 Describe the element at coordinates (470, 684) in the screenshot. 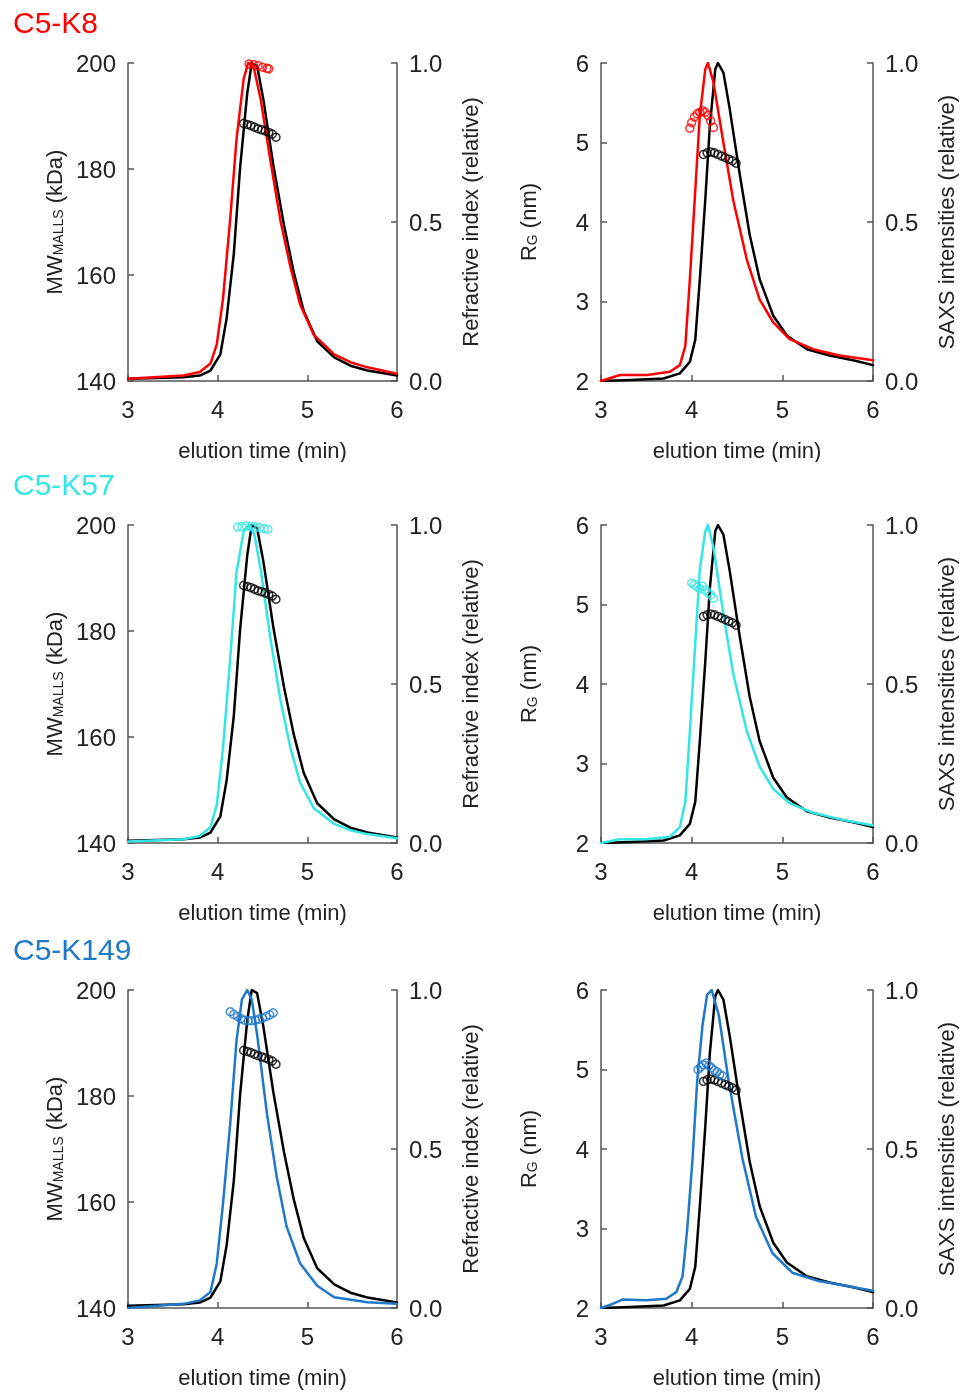

I see `y2-axis-title: Refractive index (relative)` at that location.